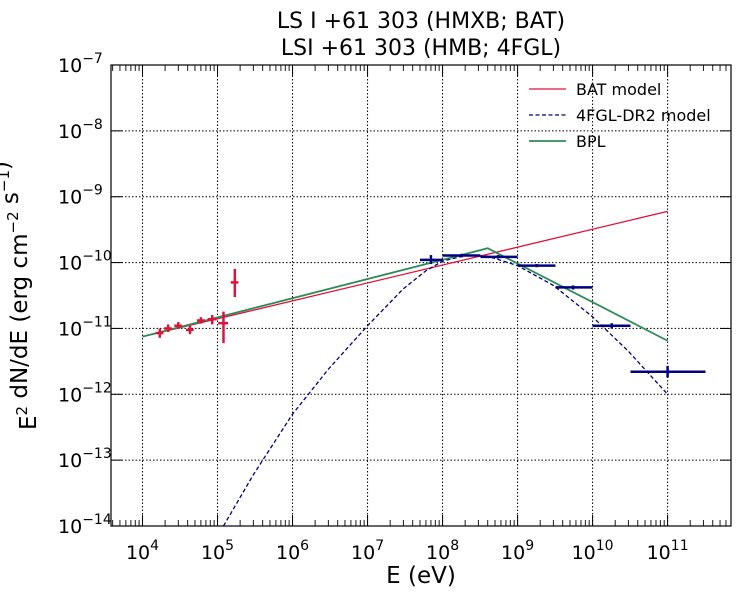 The image size is (741, 596). What do you see at coordinates (85, 525) in the screenshot?
I see `y-tick-label: 10⁻¹⁴` at bounding box center [85, 525].